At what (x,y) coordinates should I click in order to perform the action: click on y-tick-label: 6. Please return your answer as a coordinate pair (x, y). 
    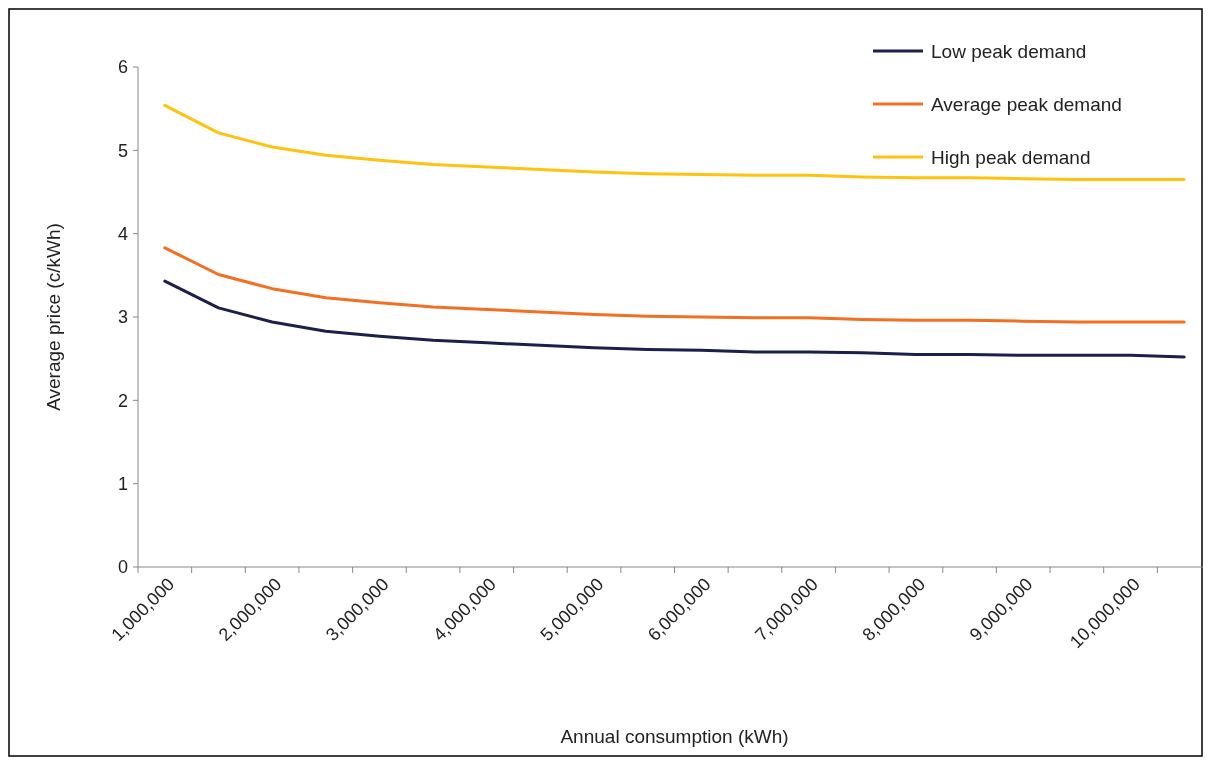
    Looking at the image, I should click on (122, 67).